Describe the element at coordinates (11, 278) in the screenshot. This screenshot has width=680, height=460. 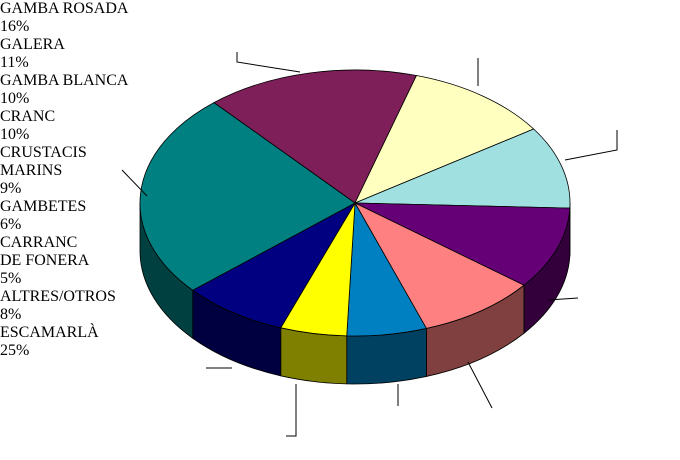
I see `value-label: 5%` at that location.